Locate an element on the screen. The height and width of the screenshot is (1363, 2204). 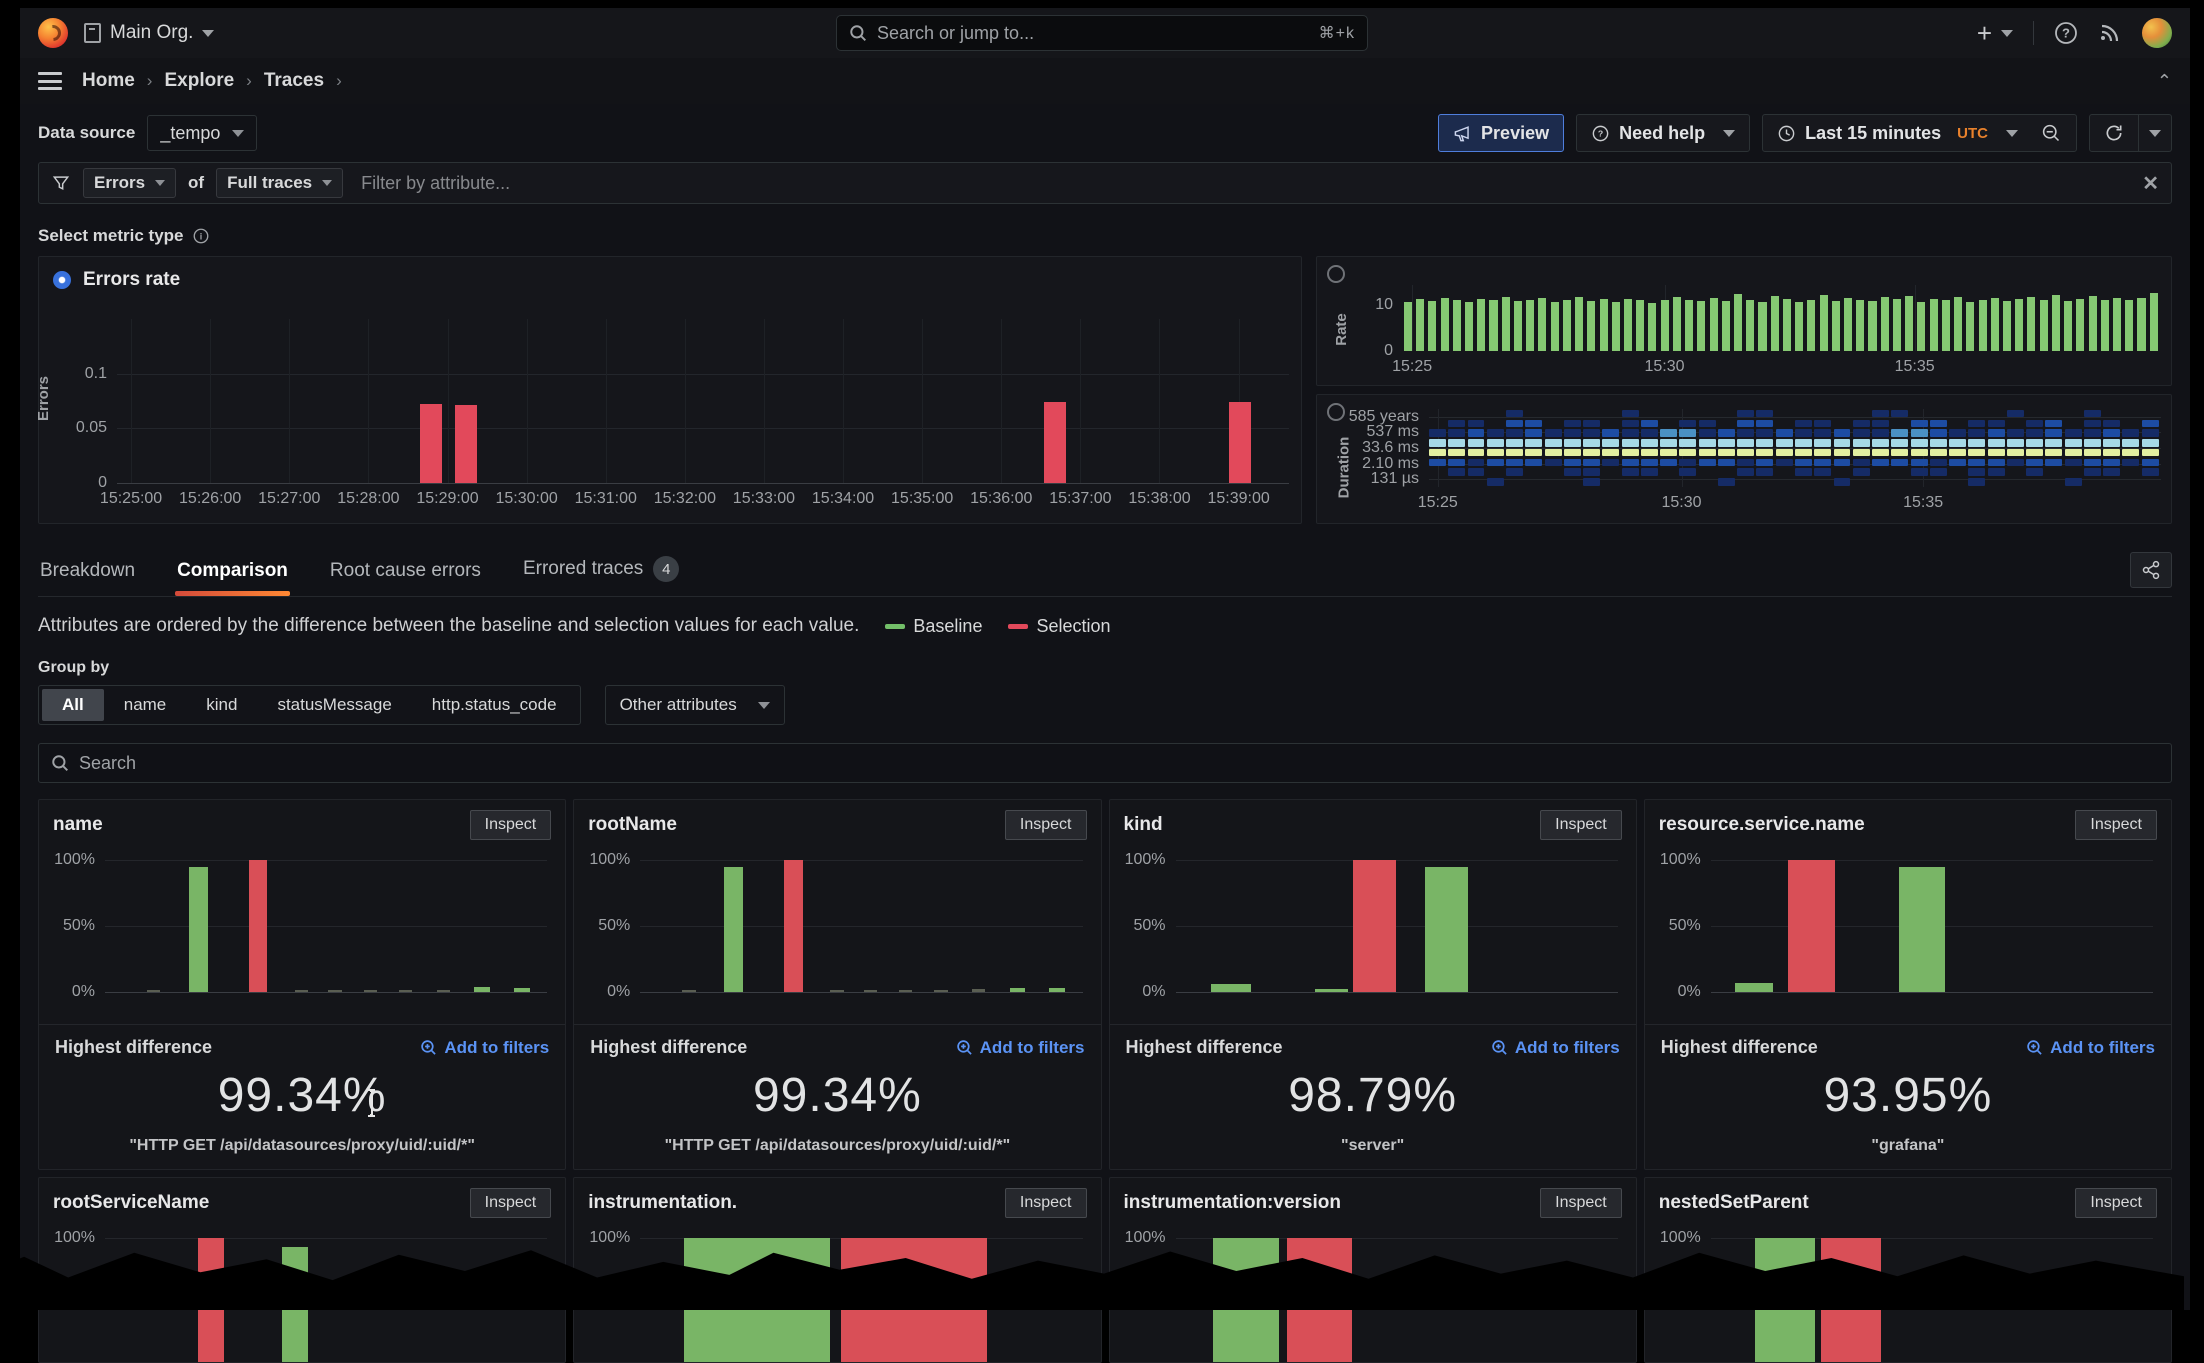
attribute-panel-title: kind is located at coordinates (1143, 824).